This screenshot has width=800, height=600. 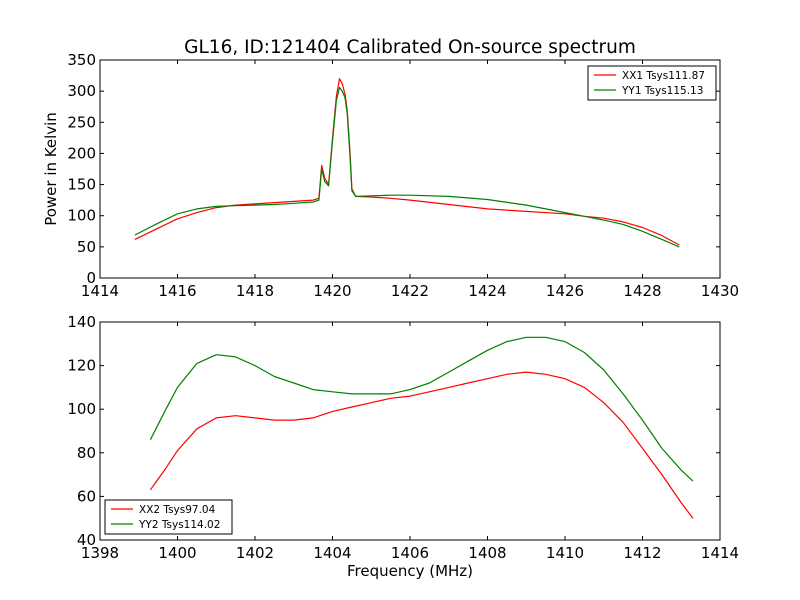 What do you see at coordinates (177, 291) in the screenshot?
I see `x-tick-label: 1416` at bounding box center [177, 291].